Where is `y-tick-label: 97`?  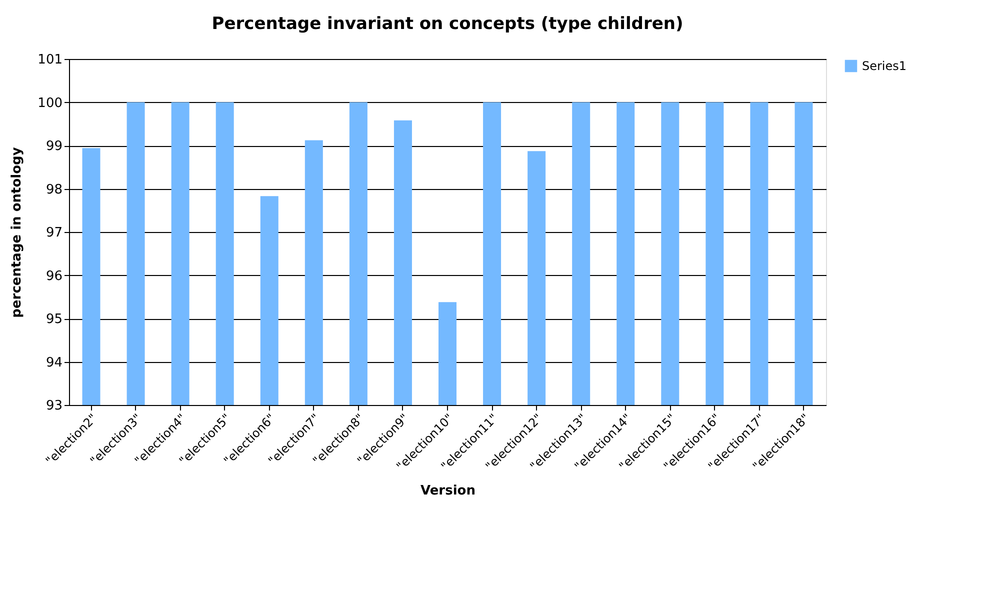 y-tick-label: 97 is located at coordinates (54, 233).